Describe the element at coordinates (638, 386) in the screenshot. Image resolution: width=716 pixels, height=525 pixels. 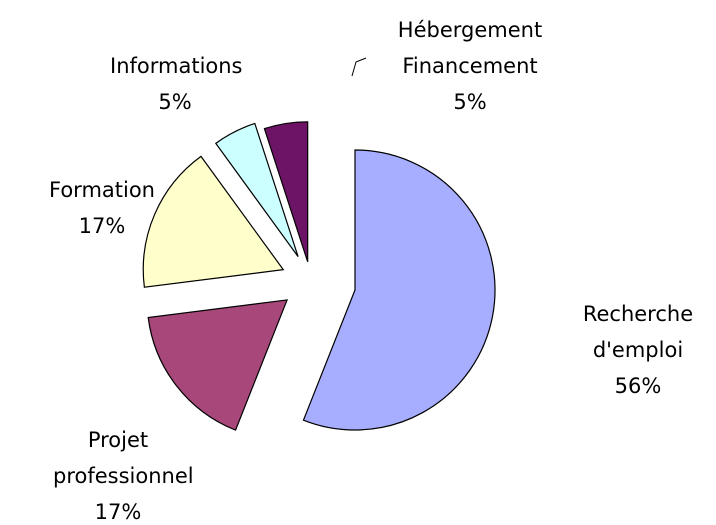
I see `value-label: 56%` at that location.